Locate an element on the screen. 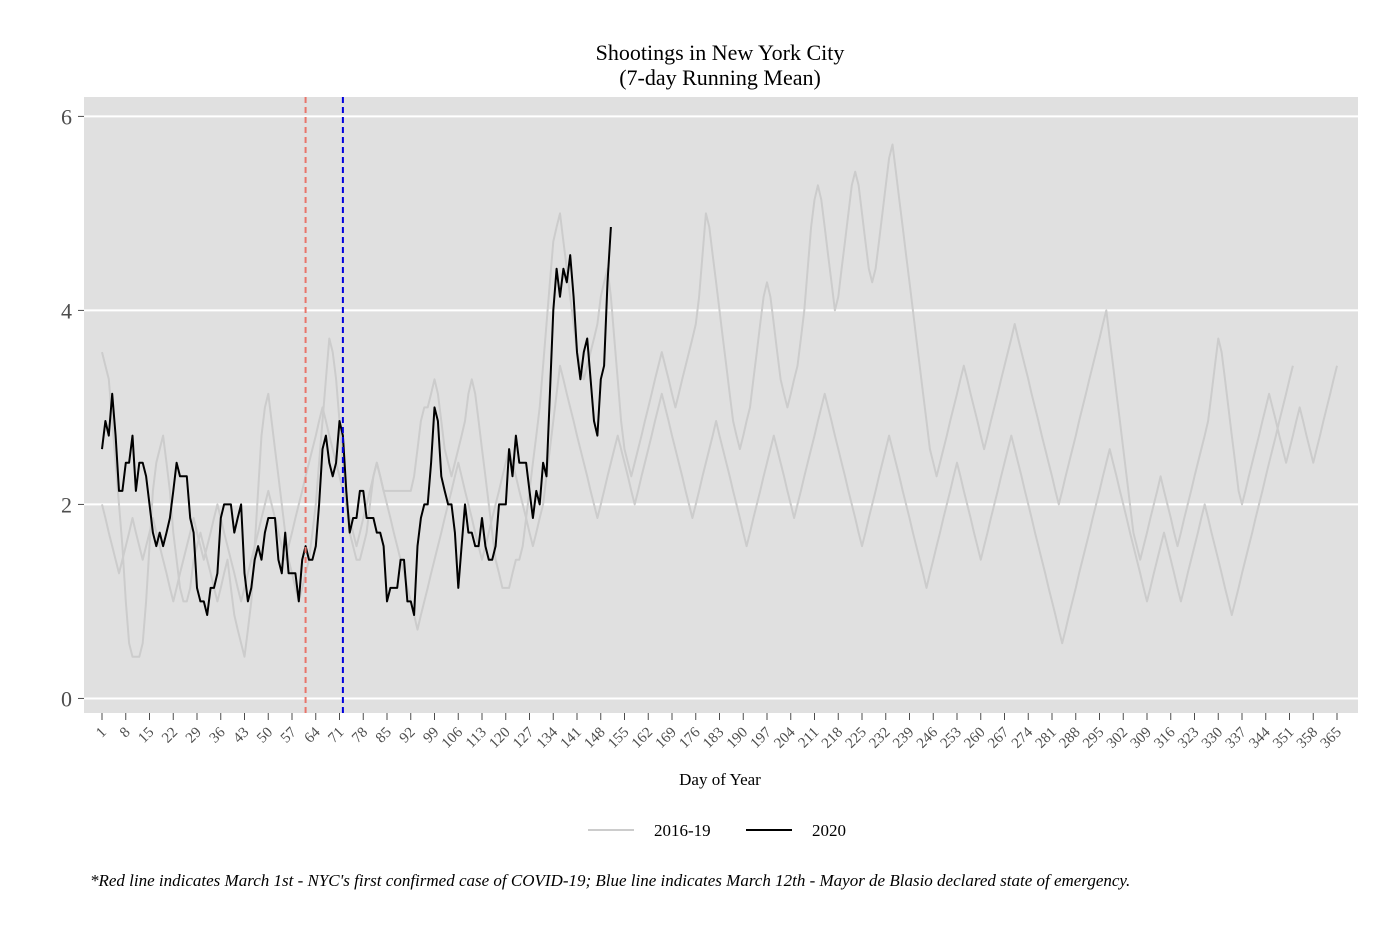  x-tick-label-358: 358 is located at coordinates (1307, 738).